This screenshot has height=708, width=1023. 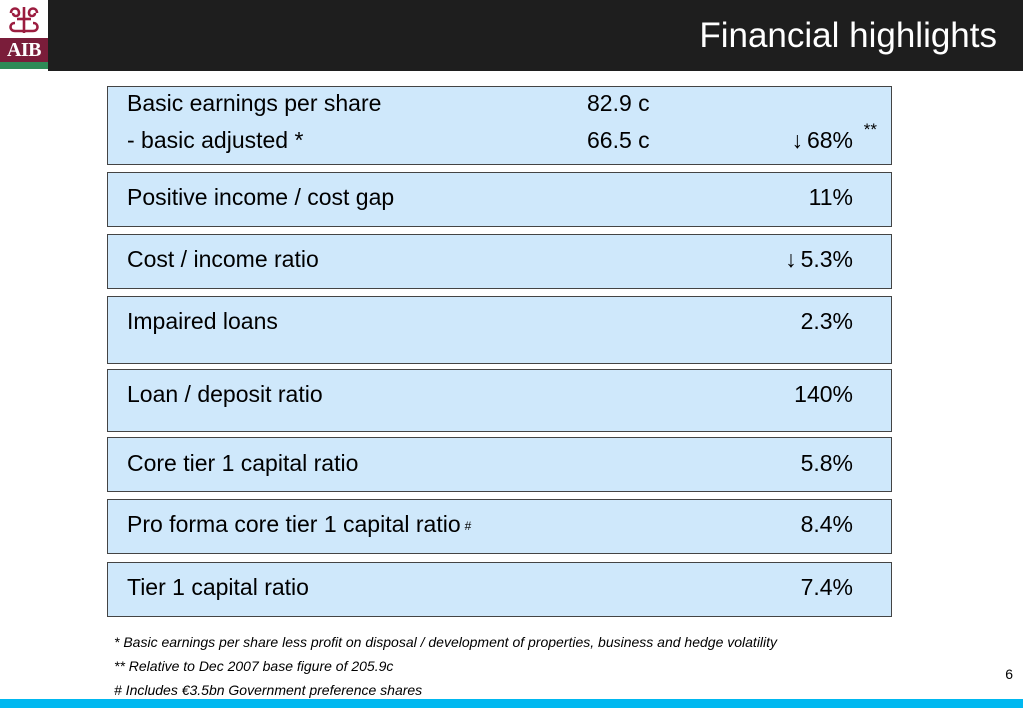 What do you see at coordinates (24, 35) in the screenshot?
I see `aib-logo: AIB` at bounding box center [24, 35].